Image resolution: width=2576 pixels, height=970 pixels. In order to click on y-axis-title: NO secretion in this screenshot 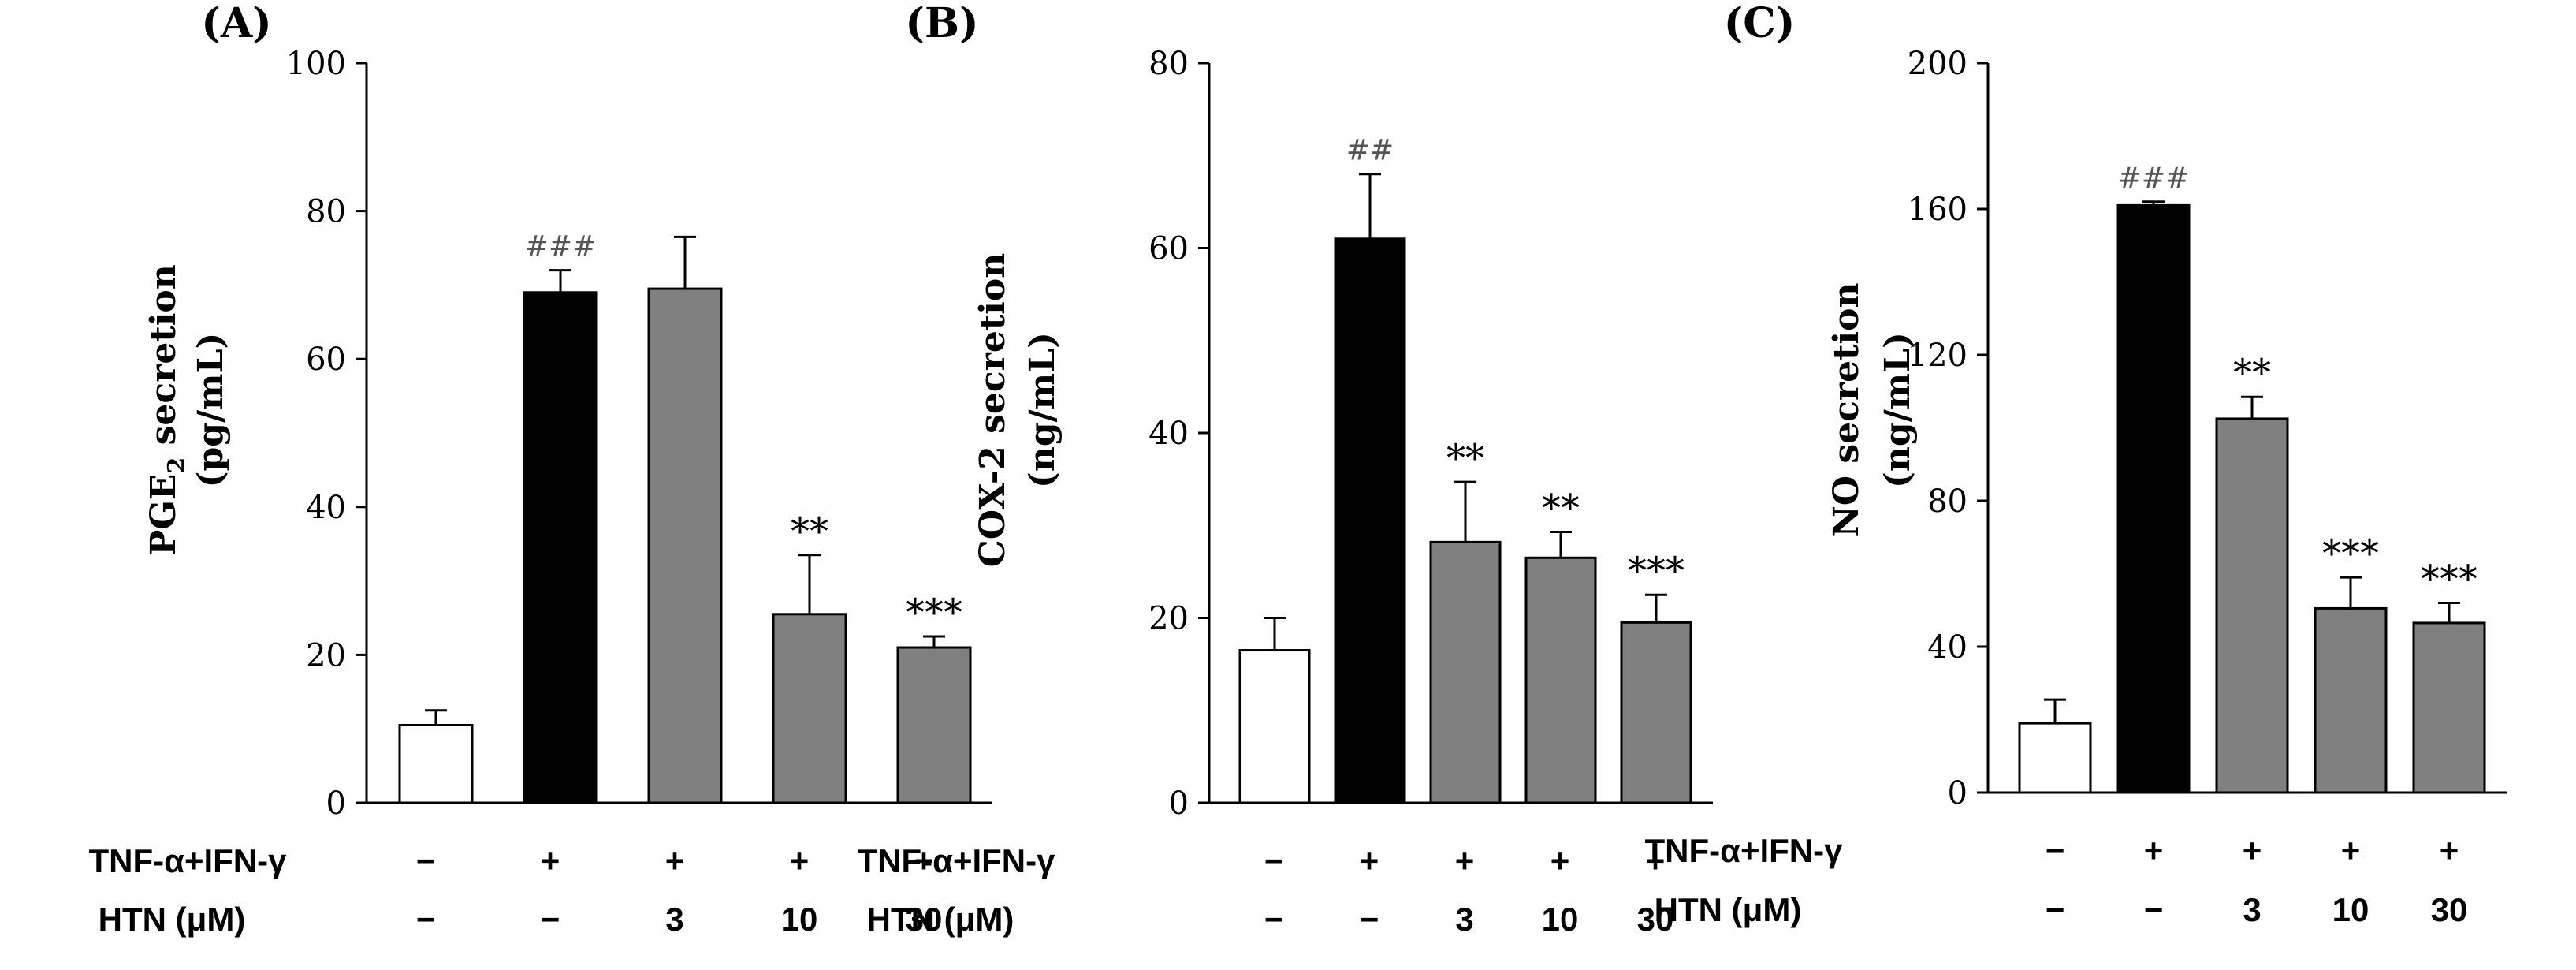, I will do `click(1846, 410)`.